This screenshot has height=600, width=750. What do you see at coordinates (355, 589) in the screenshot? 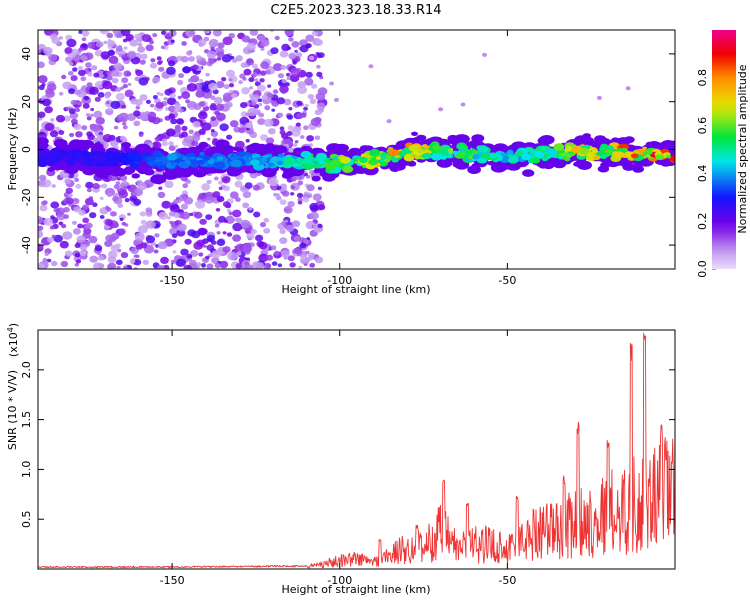
I see `snr-x-label: Height of straight line (km)` at bounding box center [355, 589].